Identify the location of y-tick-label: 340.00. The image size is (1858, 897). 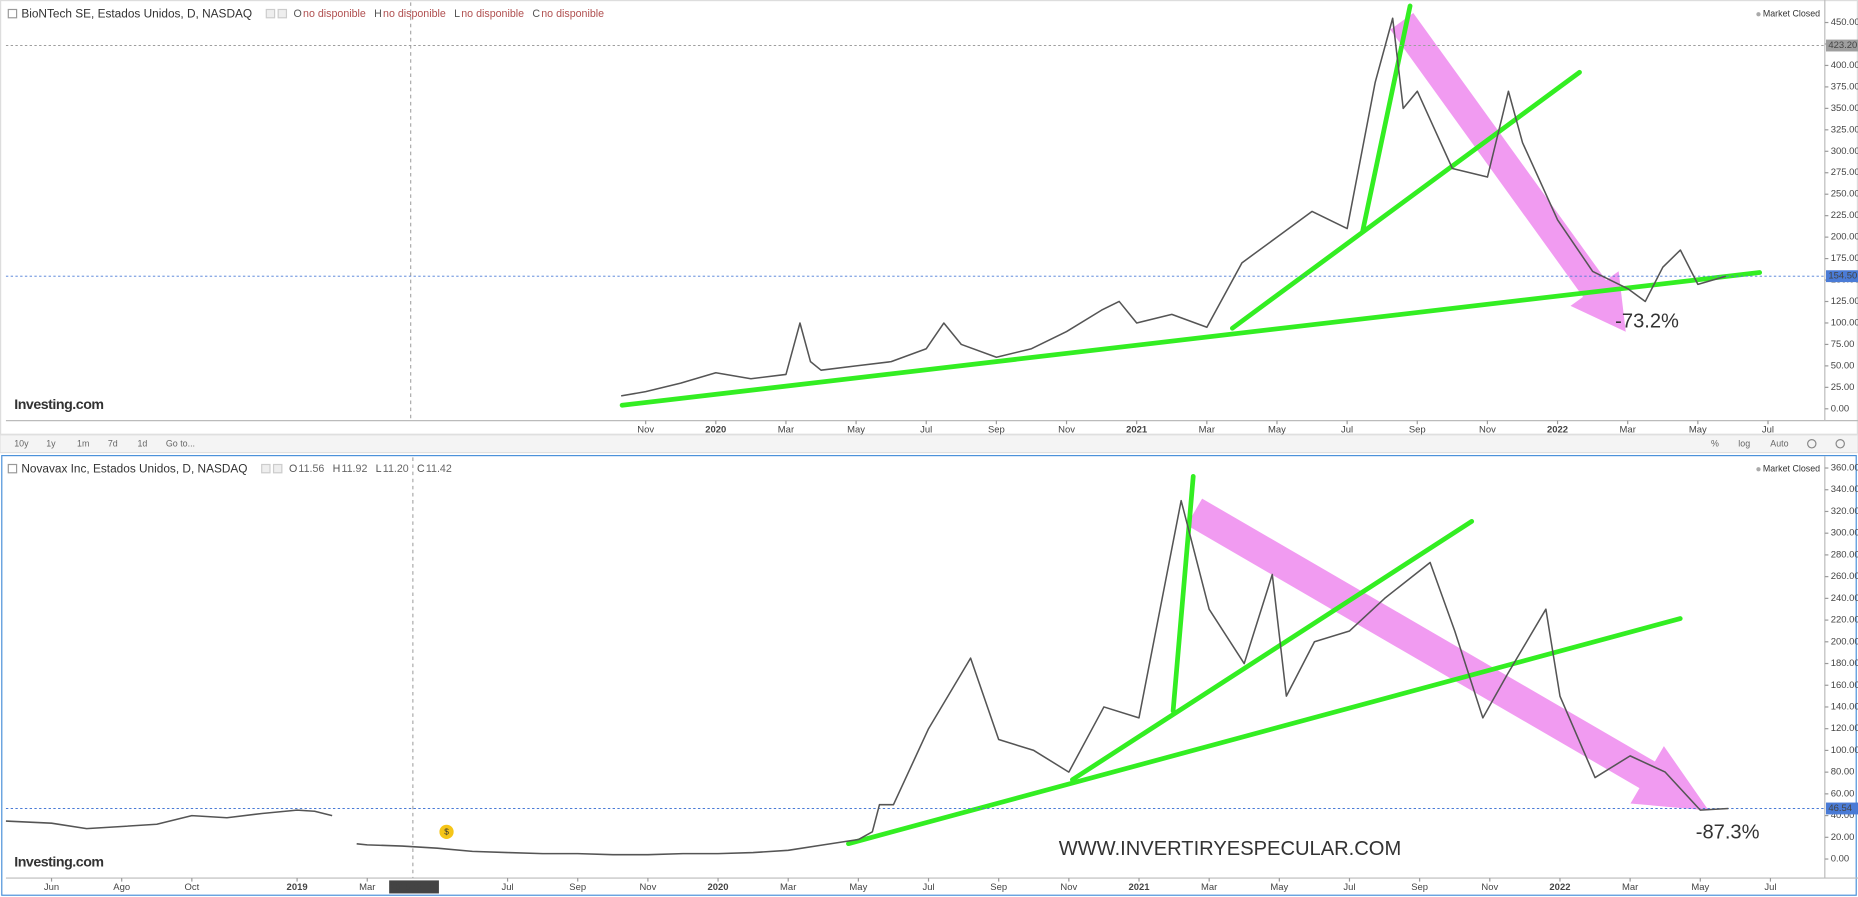
(1844, 489).